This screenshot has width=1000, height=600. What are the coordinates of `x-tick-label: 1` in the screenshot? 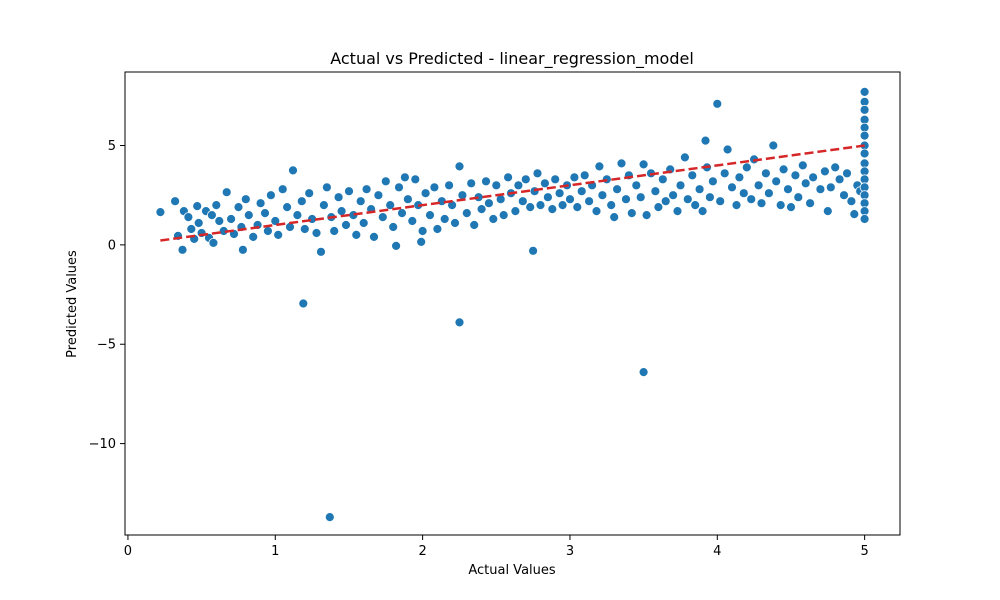 It's located at (275, 551).